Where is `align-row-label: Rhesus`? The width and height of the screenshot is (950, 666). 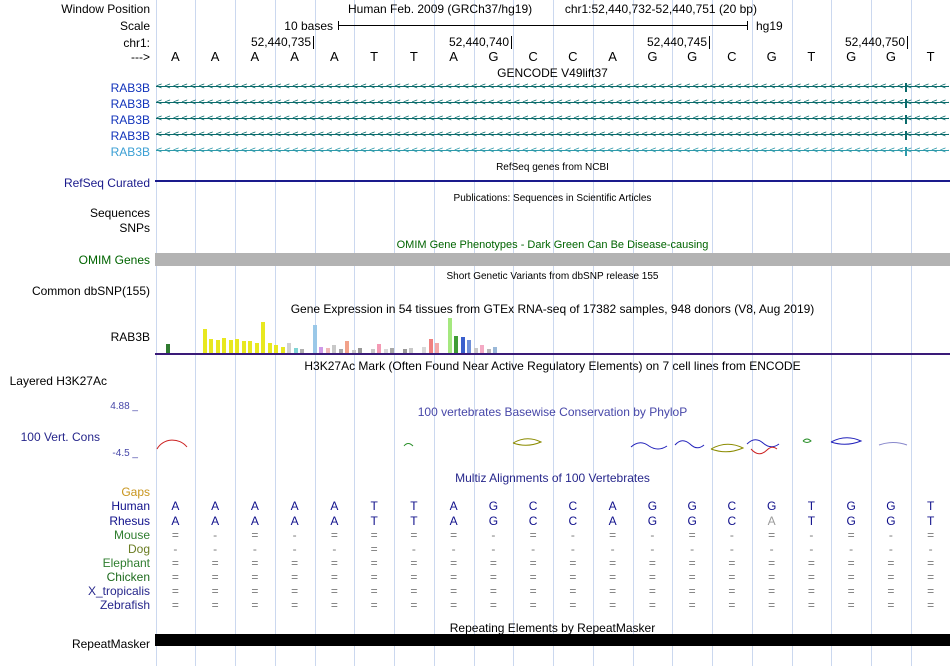 align-row-label: Rhesus is located at coordinates (129, 521).